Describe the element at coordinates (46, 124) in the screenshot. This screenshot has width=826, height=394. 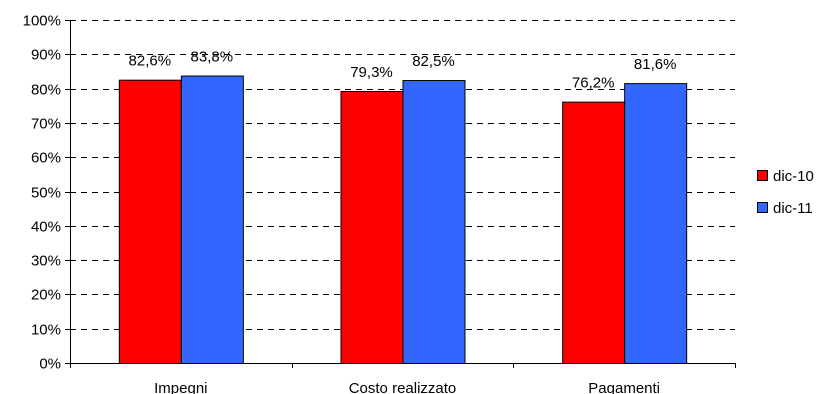
I see `y-tick-label: 70%` at that location.